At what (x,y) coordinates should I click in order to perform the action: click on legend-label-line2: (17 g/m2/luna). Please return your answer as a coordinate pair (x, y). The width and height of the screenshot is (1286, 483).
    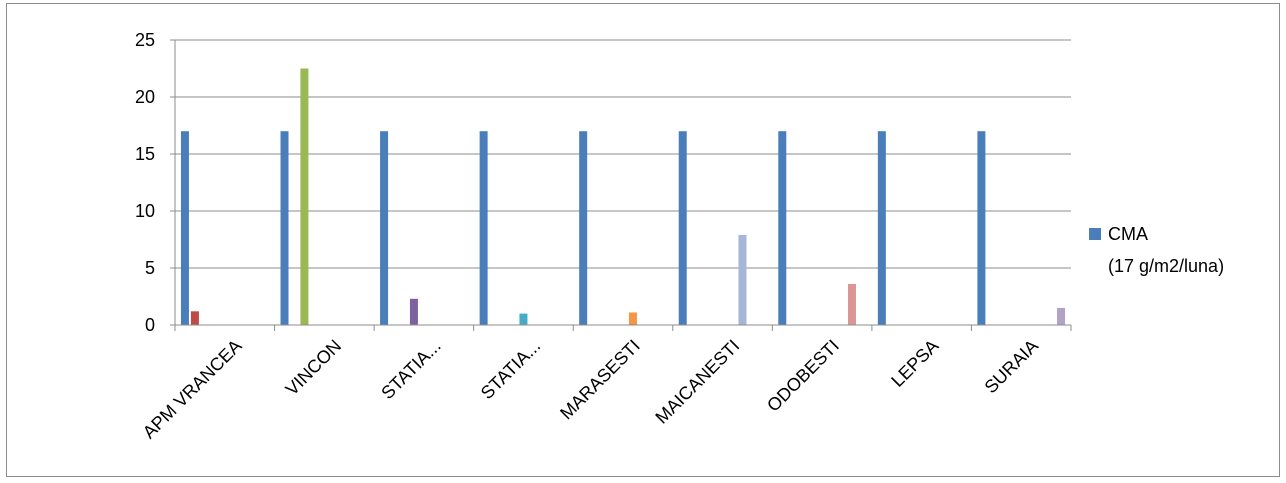
    Looking at the image, I should click on (1166, 266).